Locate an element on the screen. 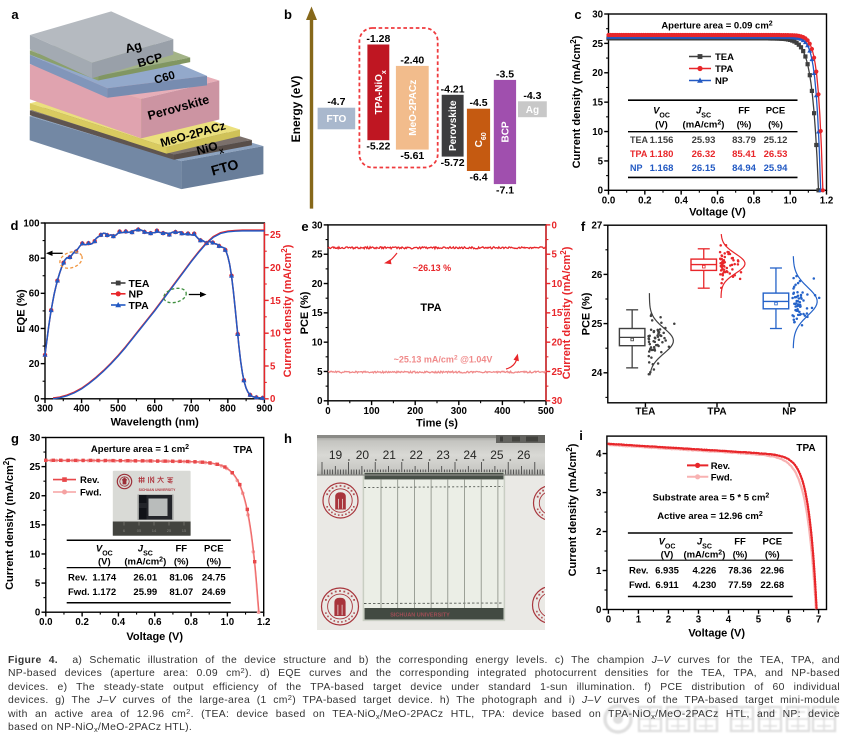 This screenshot has width=848, height=753. svg-text: 25.99 is located at coordinates (145, 592).